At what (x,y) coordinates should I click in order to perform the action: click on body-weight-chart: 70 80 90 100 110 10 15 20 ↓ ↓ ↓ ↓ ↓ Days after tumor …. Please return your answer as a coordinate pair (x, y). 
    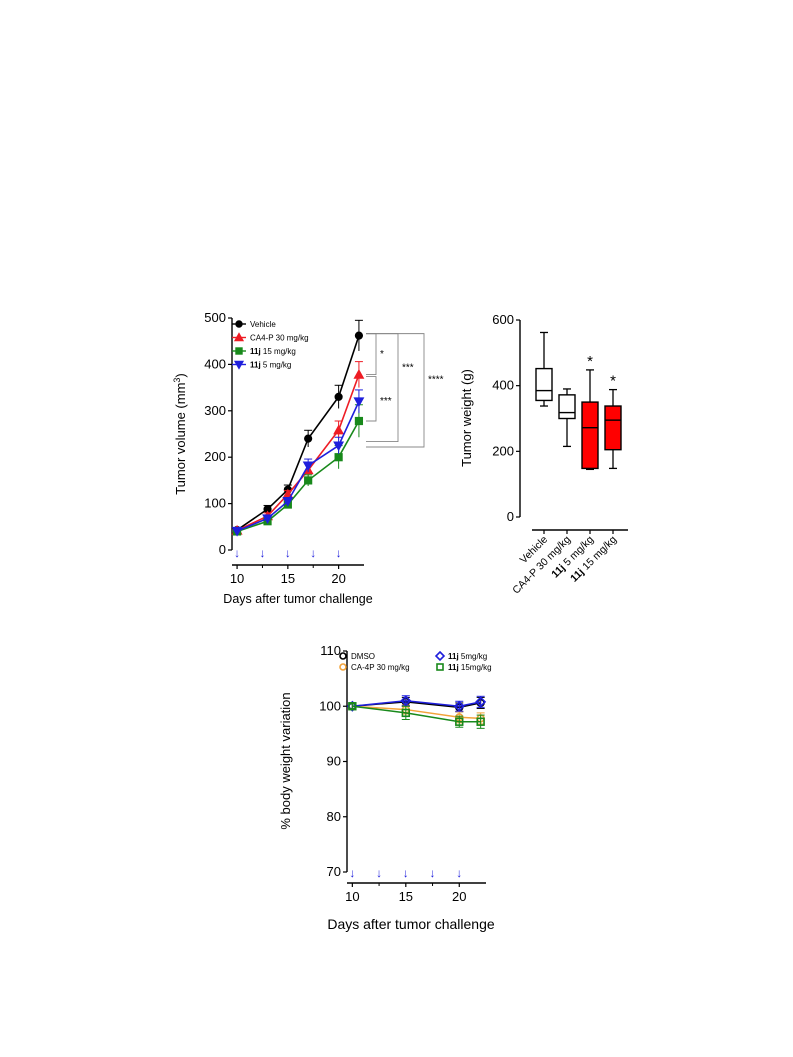
    Looking at the image, I should click on (386, 787).